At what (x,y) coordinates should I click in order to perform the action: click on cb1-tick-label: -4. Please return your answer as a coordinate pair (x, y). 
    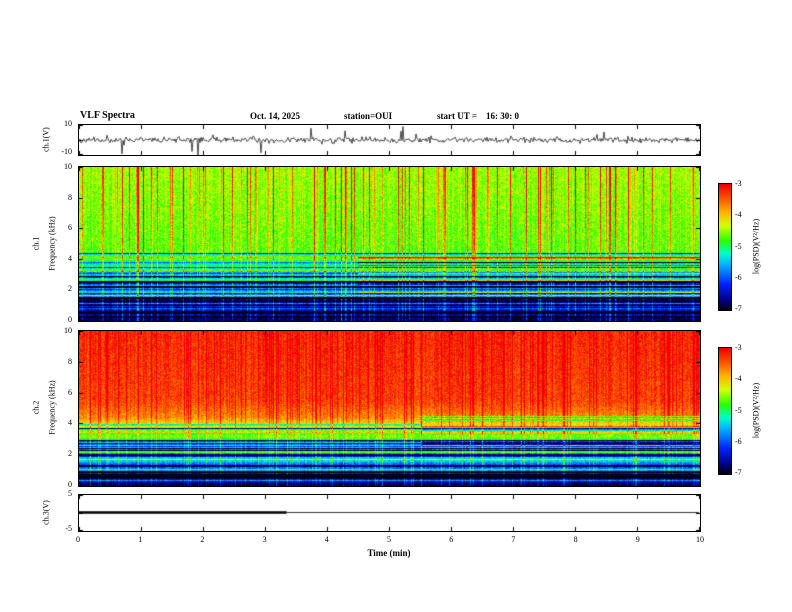
    Looking at the image, I should click on (738, 215).